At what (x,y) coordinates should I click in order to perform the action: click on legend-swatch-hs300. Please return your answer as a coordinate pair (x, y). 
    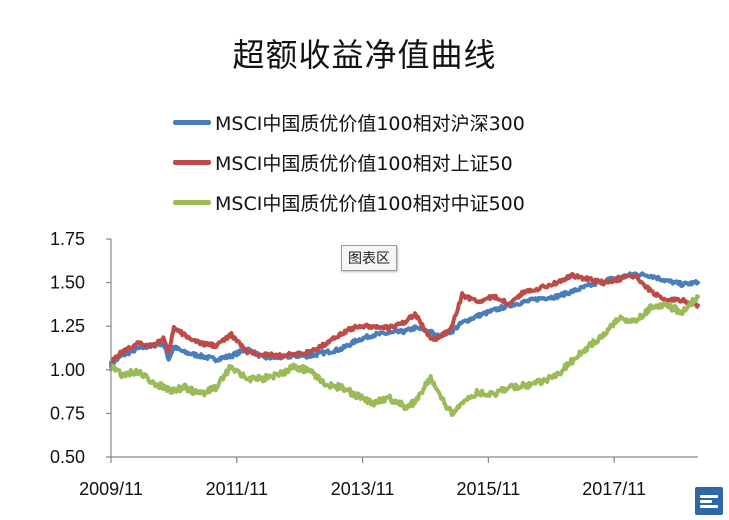
    Looking at the image, I should click on (192, 122).